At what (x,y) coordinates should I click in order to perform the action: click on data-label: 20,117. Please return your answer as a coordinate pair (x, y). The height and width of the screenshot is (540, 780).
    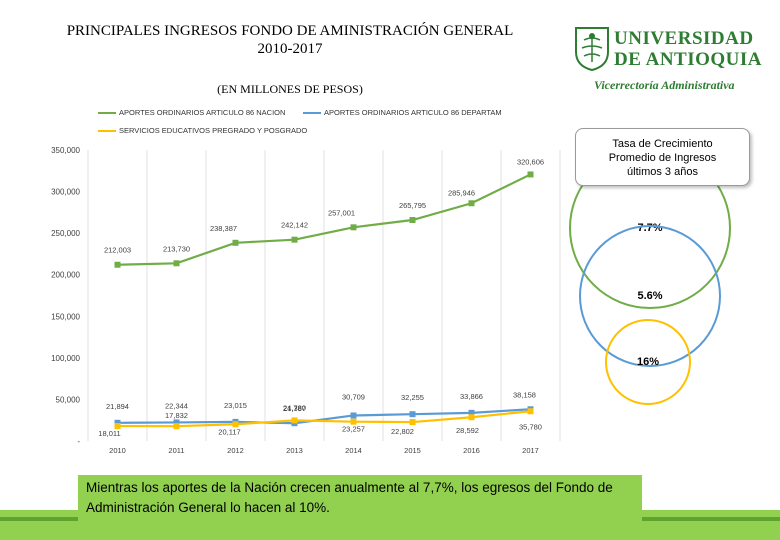
    Looking at the image, I should click on (229, 431).